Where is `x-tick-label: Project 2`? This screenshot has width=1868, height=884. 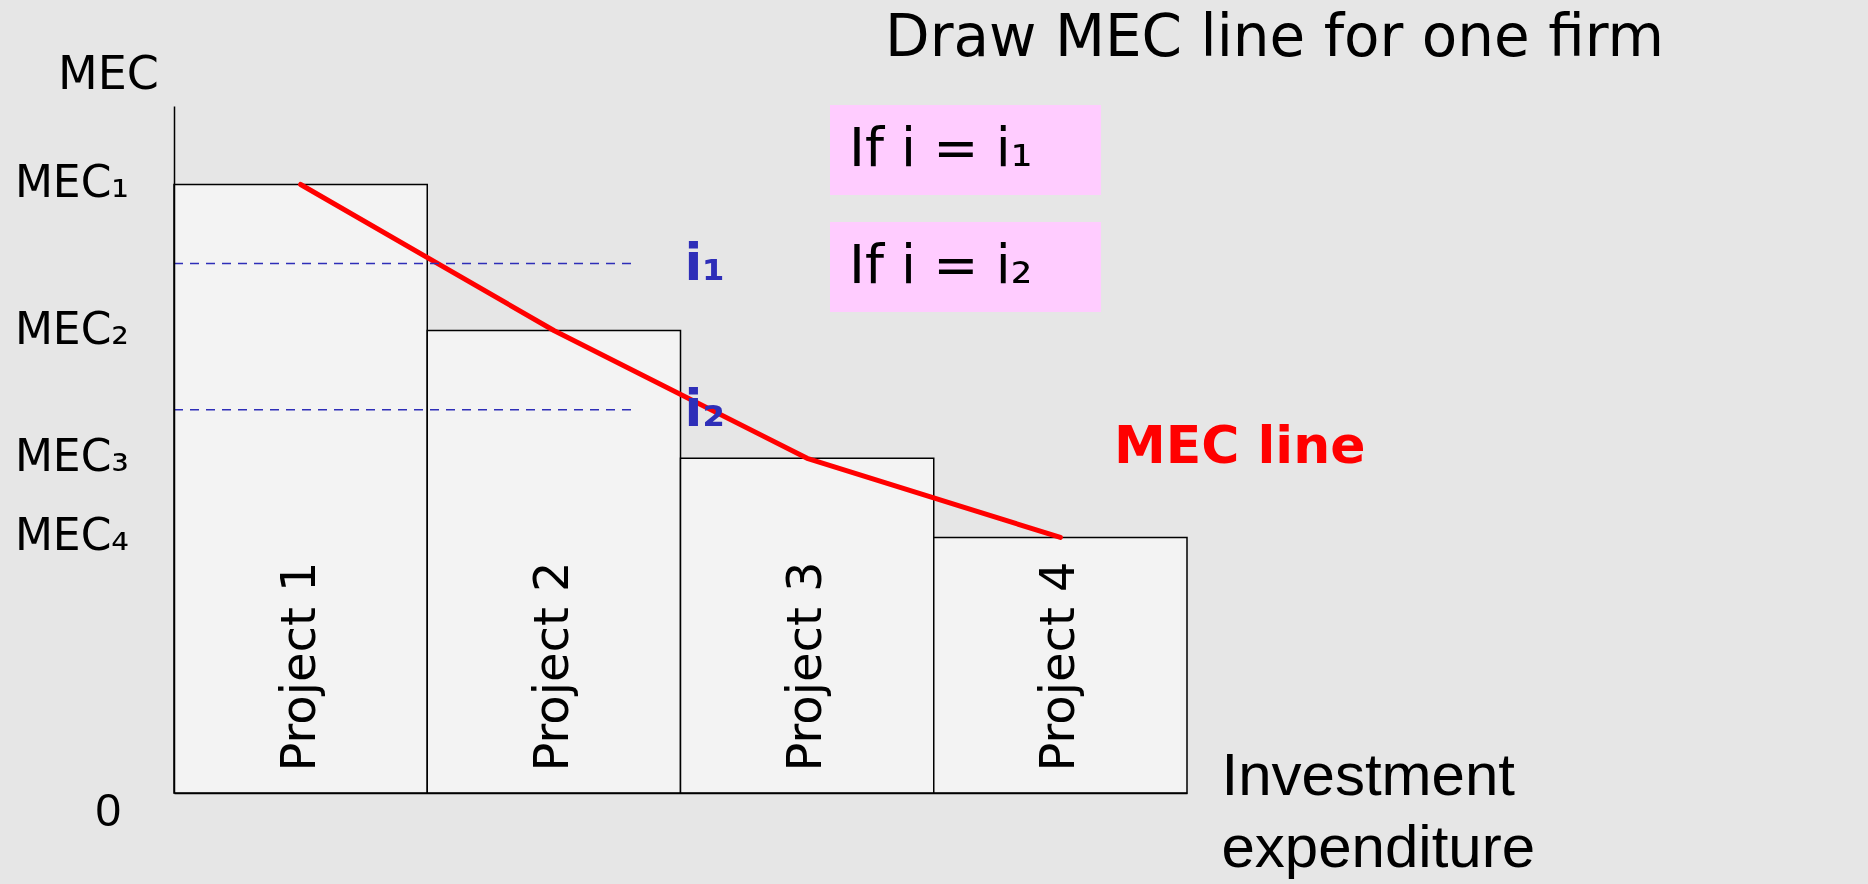
x-tick-label: Project 2 is located at coordinates (550, 666).